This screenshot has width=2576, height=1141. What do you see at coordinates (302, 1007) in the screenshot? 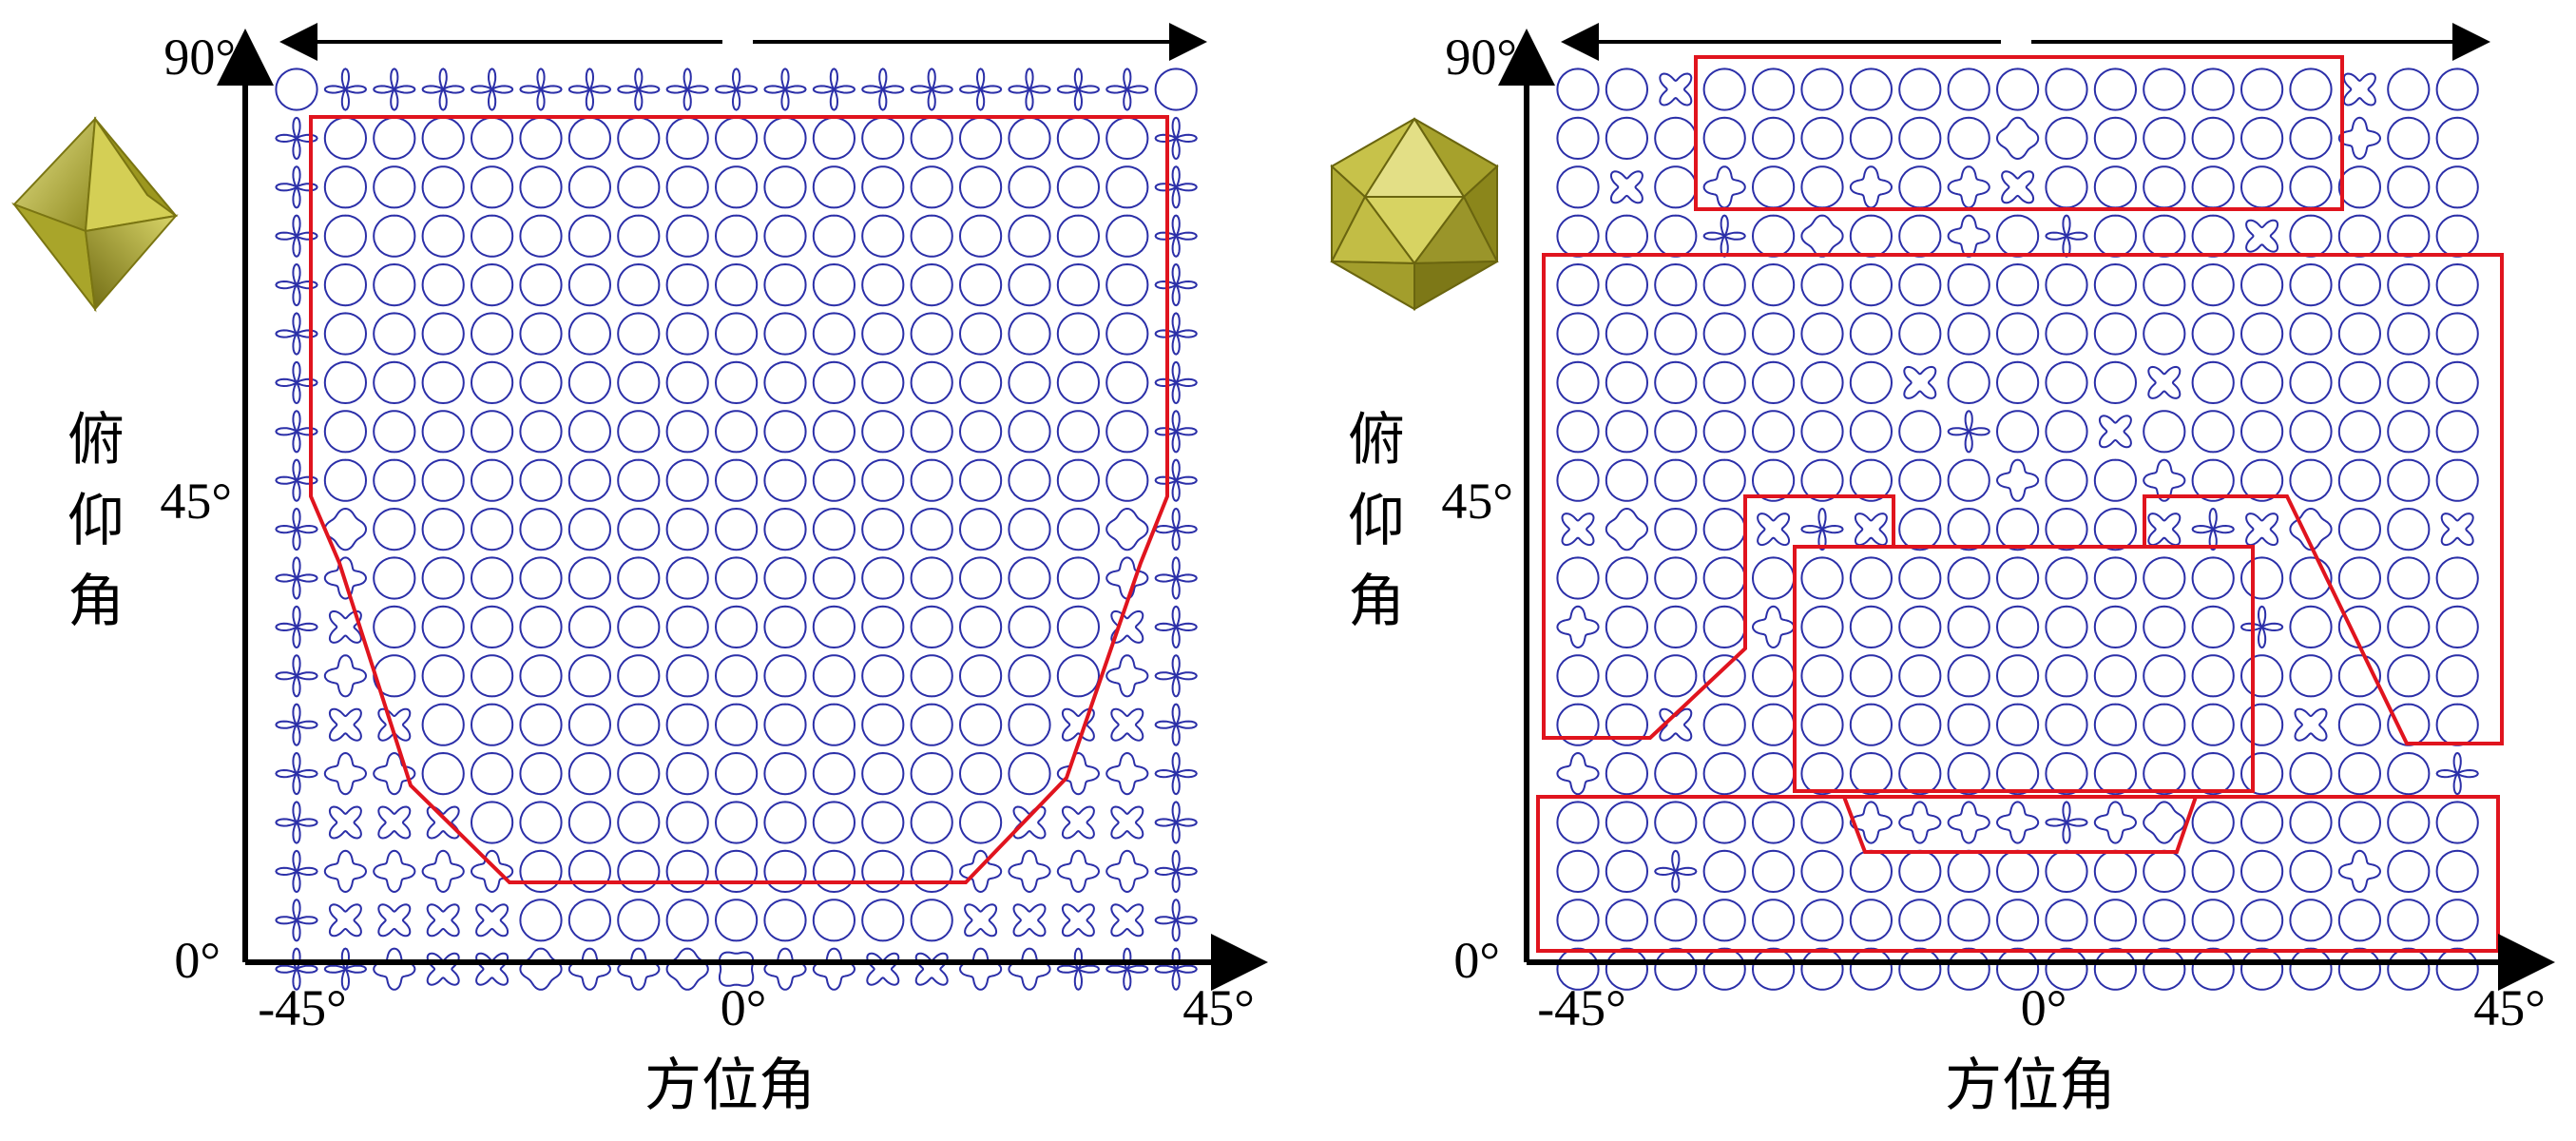
I see `x-tick-neg45-left: -45°` at bounding box center [302, 1007].